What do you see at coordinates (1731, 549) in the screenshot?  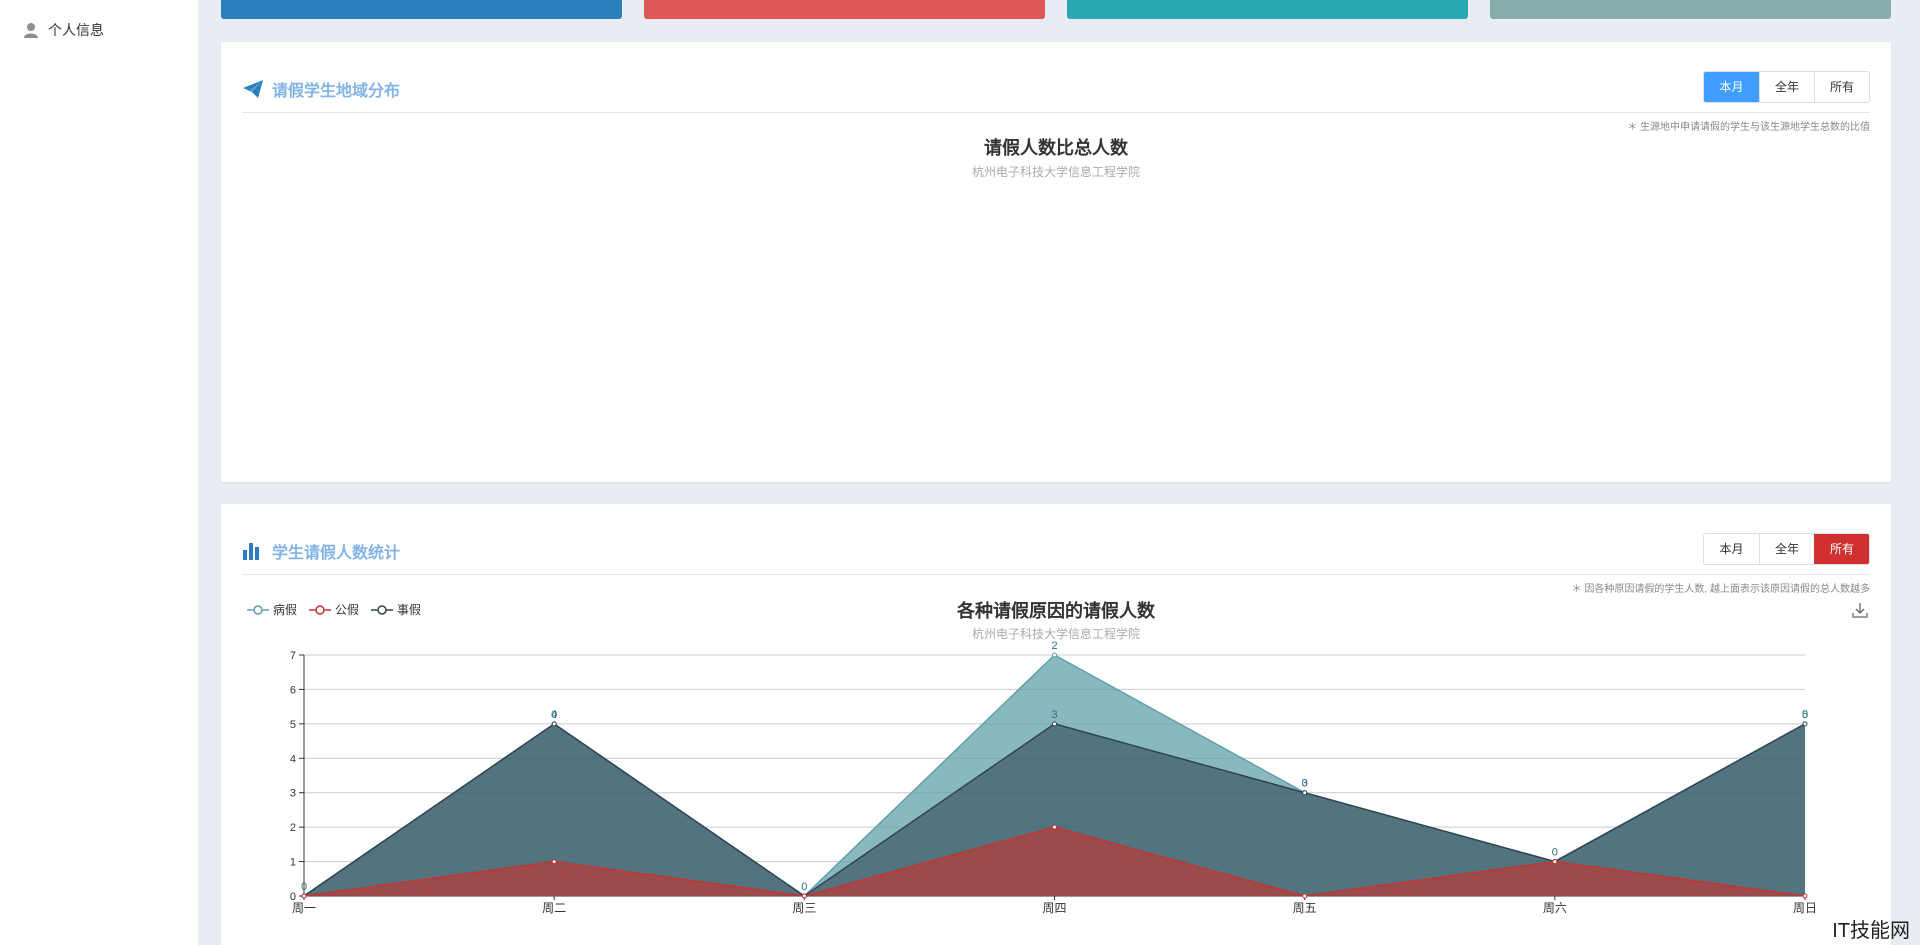 I see `stats-btn-month: 本月` at bounding box center [1731, 549].